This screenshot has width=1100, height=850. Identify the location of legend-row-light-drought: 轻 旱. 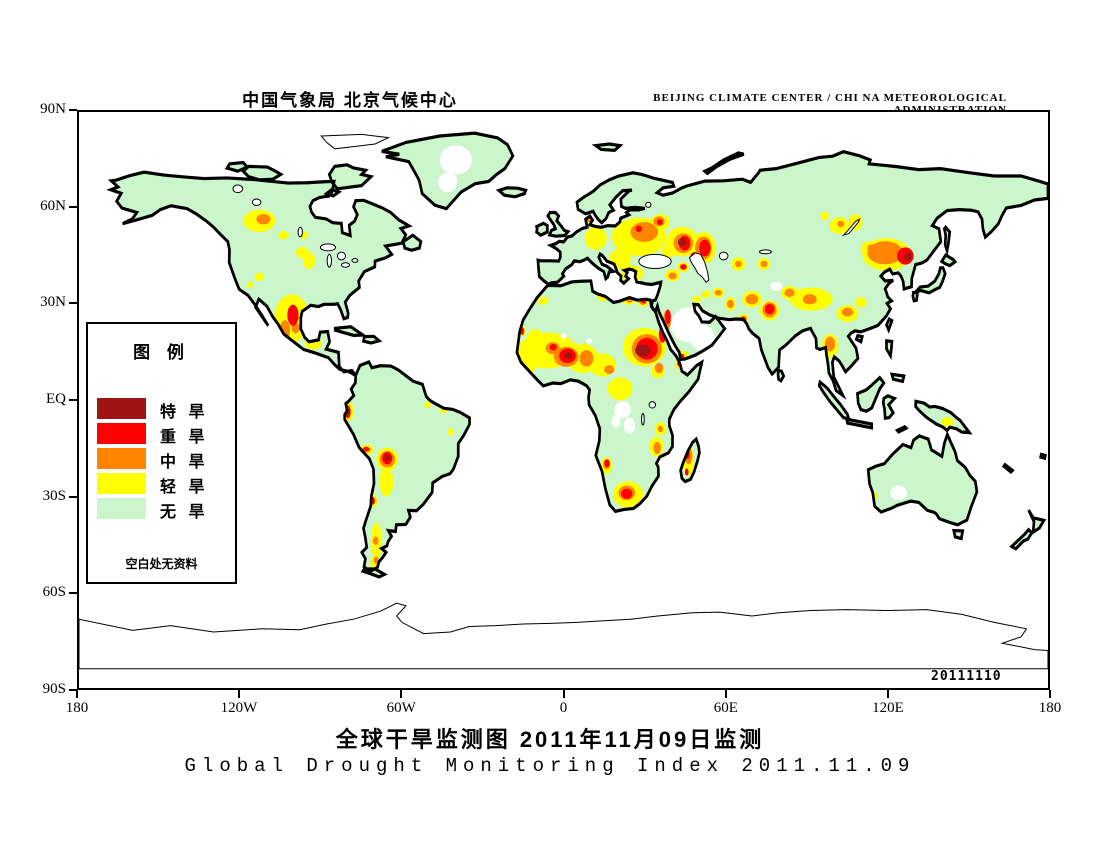
(161, 483).